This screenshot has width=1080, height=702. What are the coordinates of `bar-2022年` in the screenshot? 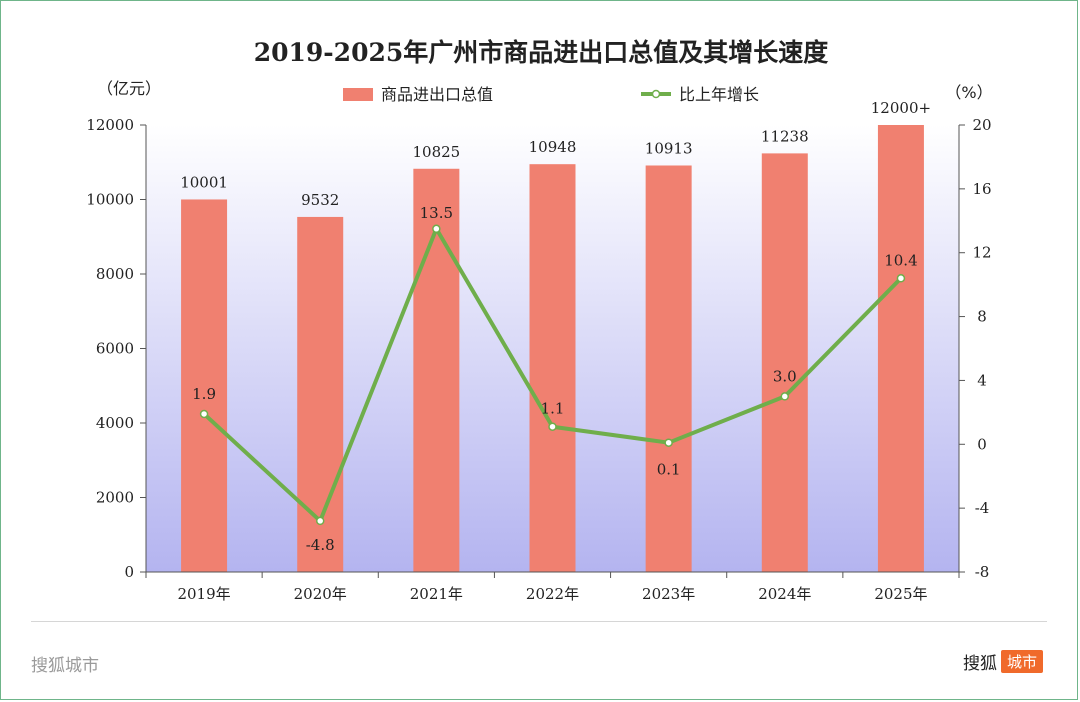 It's located at (552, 368).